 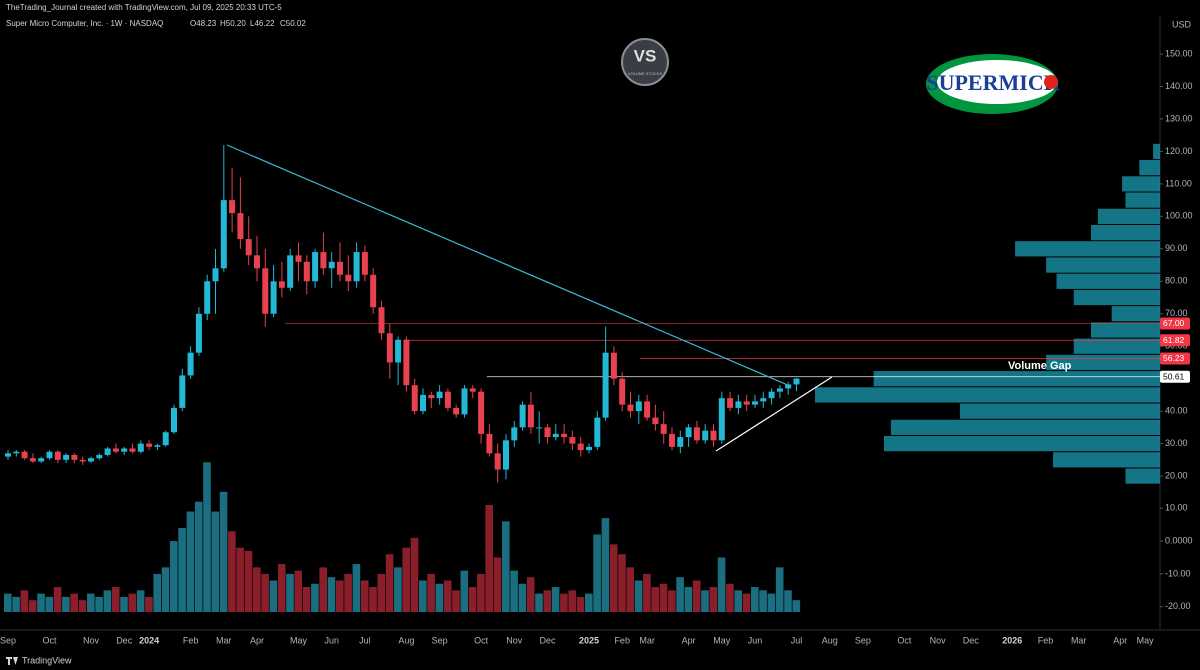 What do you see at coordinates (299, 640) in the screenshot?
I see `x-tick-label: May` at bounding box center [299, 640].